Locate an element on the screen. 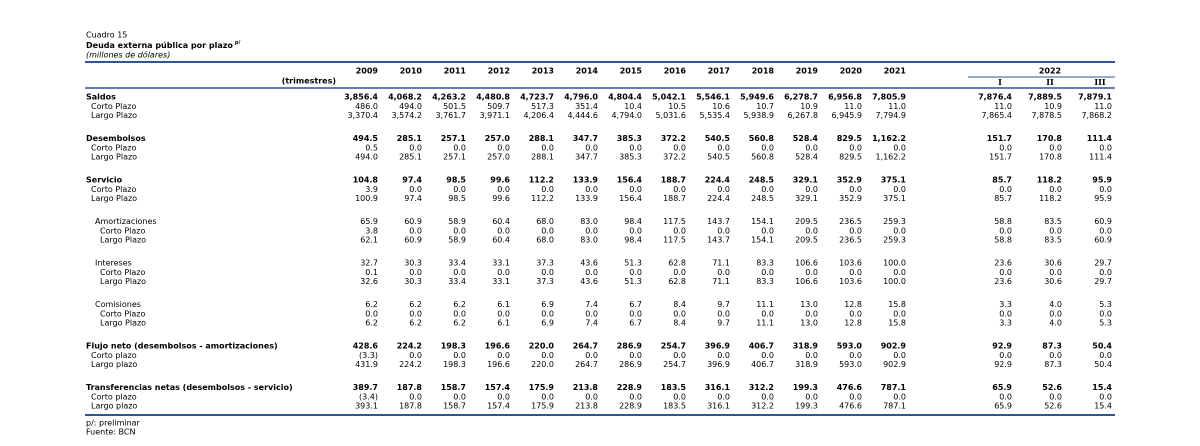  component-value: 83.3 is located at coordinates (765, 263).